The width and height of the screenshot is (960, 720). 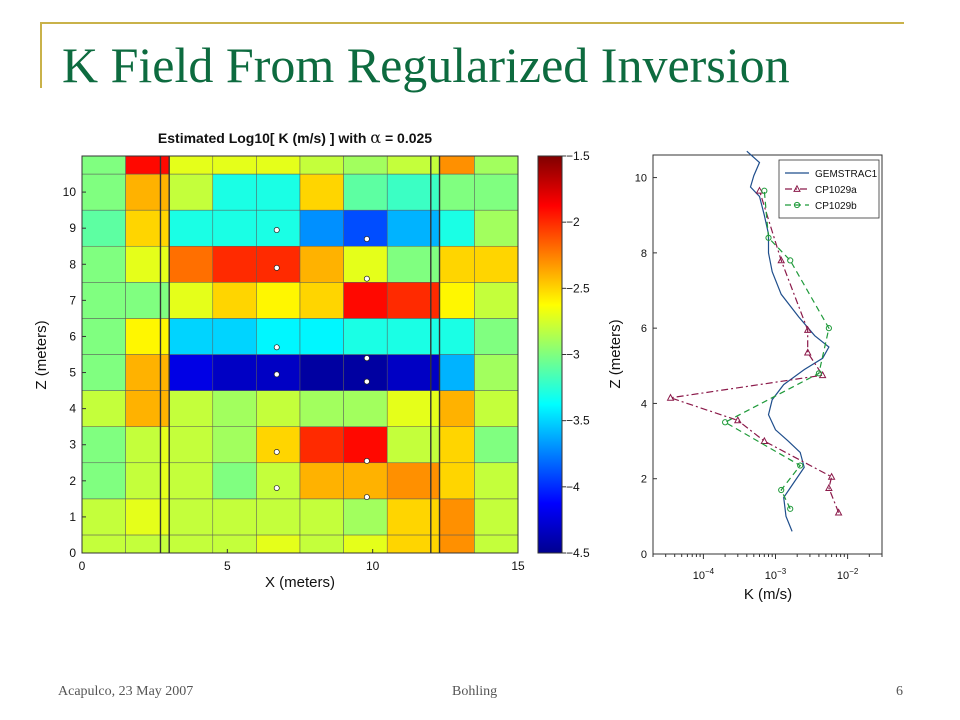 I want to click on tick-exponent: −3, so click(x=782, y=571).